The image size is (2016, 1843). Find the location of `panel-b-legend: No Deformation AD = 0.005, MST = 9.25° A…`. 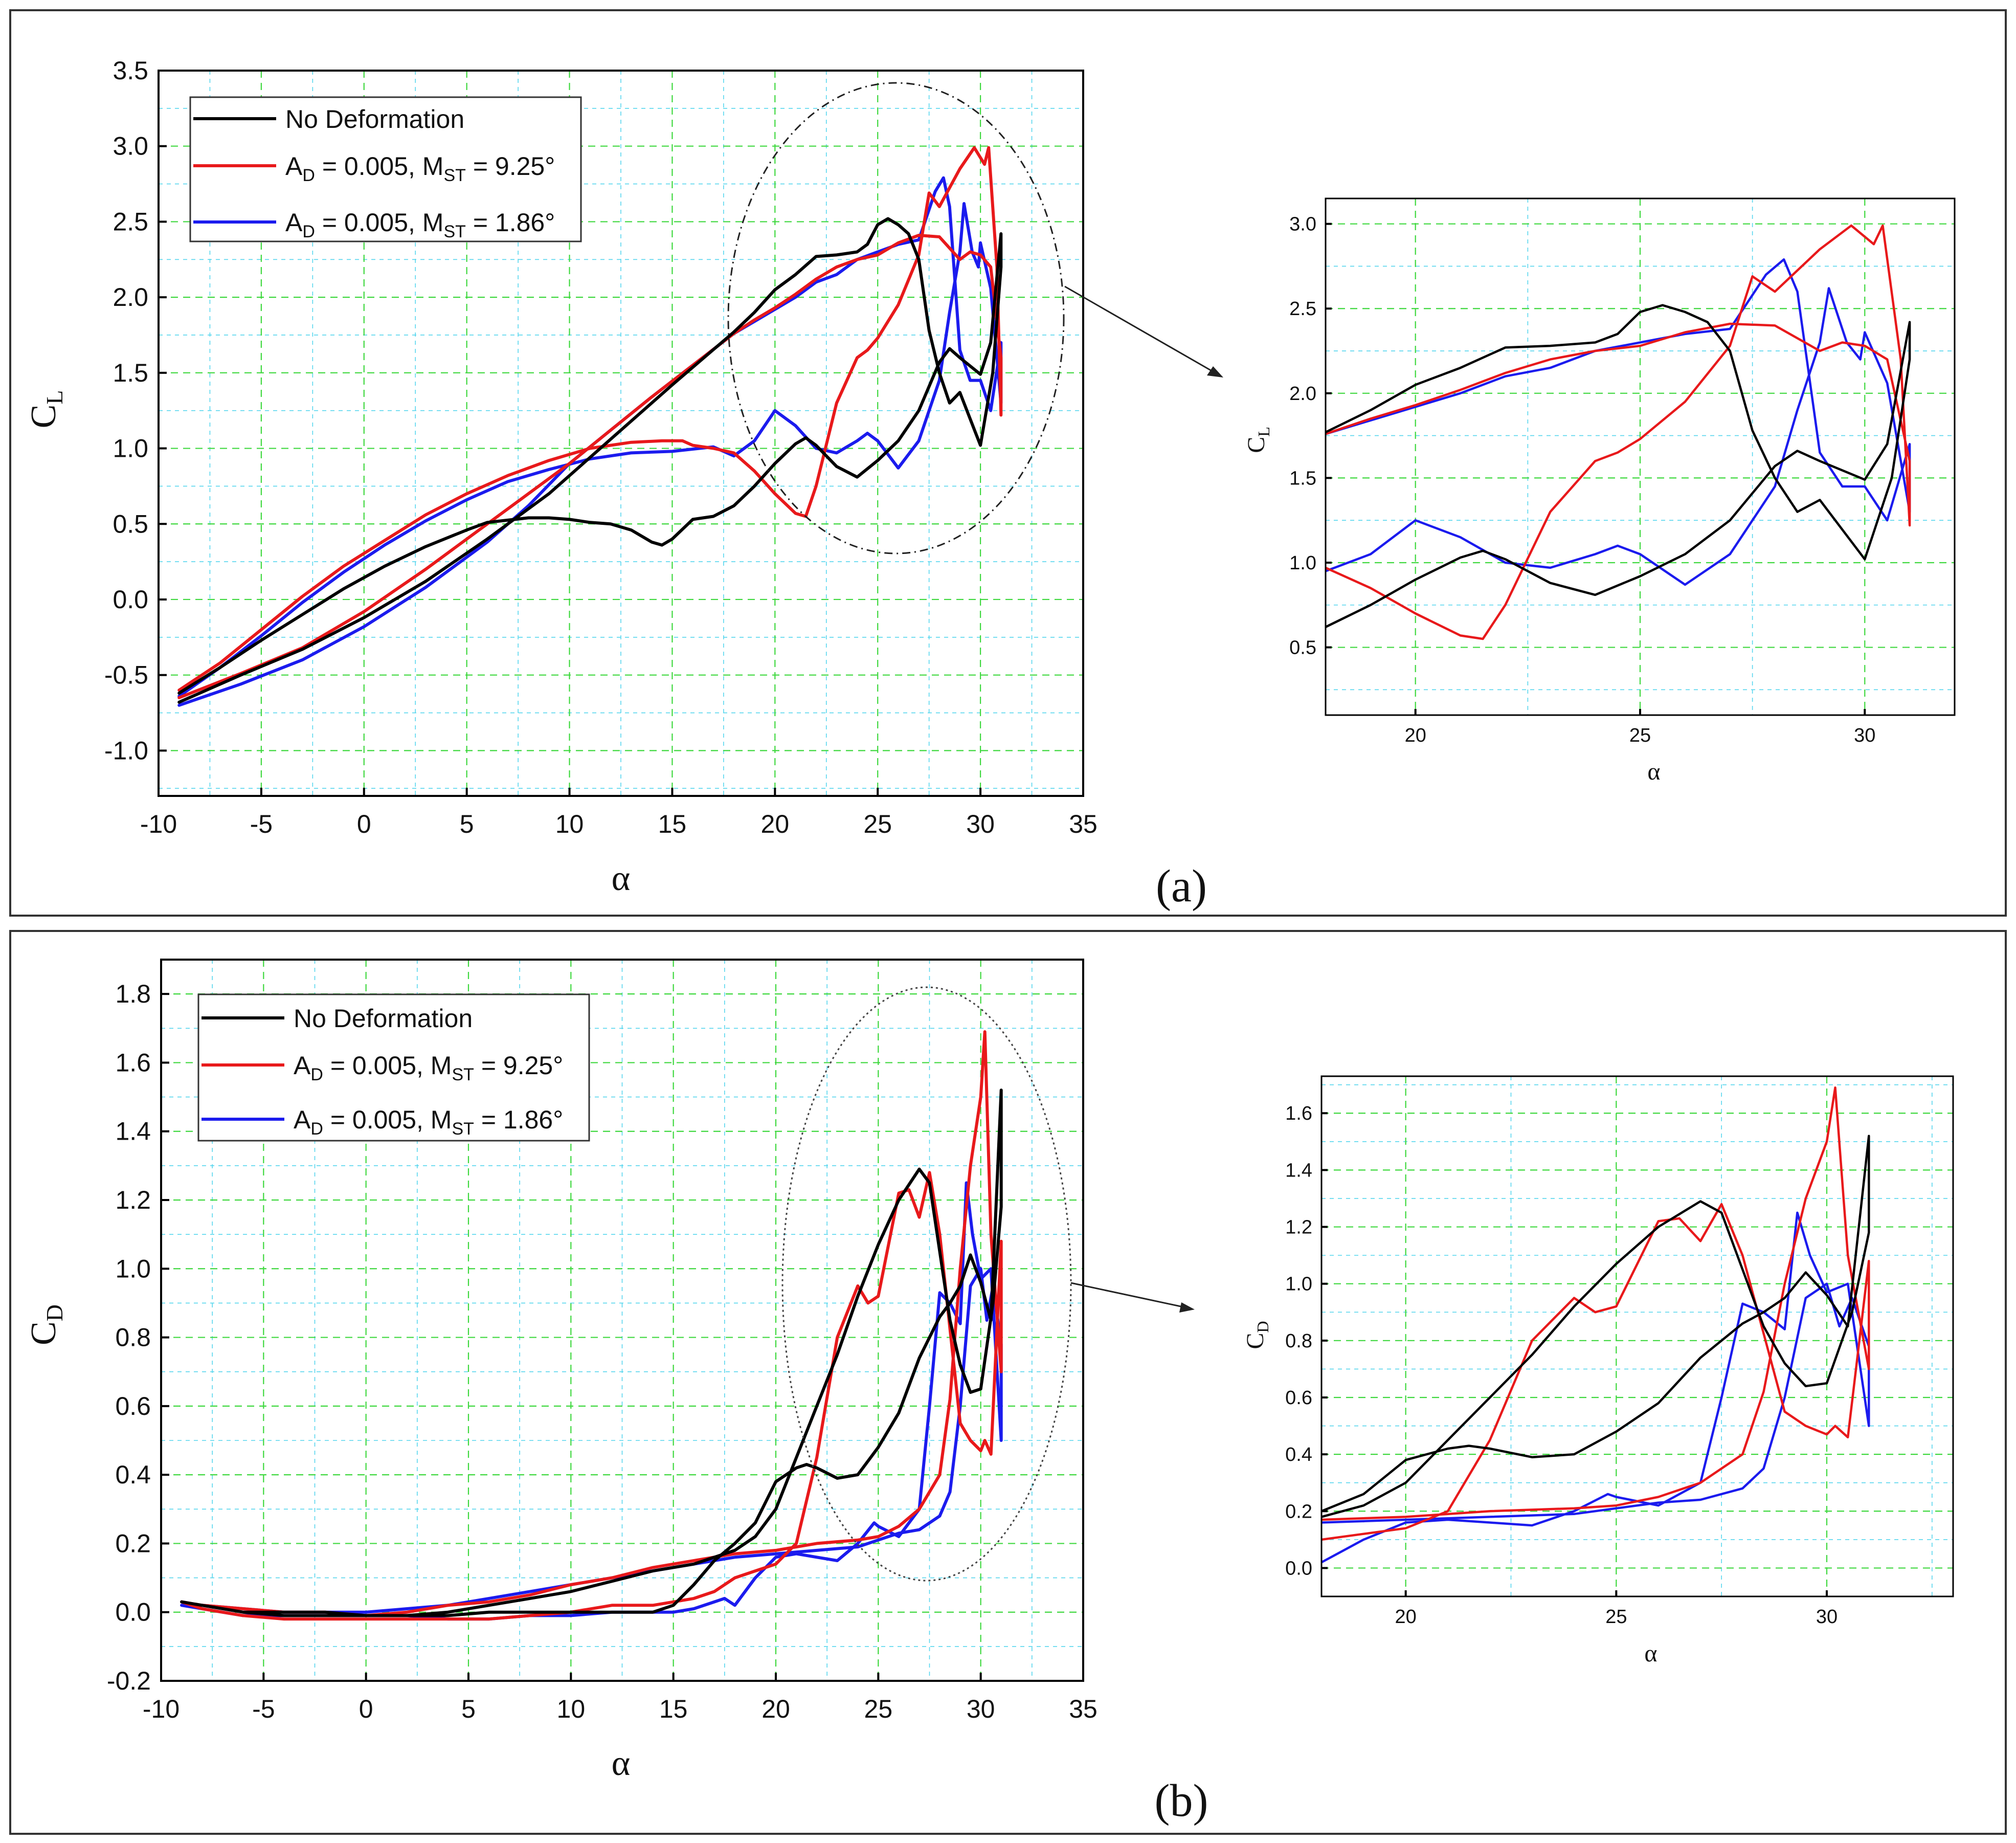

panel-b-legend: No Deformation AD = 0.005, MST = 9.25° A… is located at coordinates (393, 1067).